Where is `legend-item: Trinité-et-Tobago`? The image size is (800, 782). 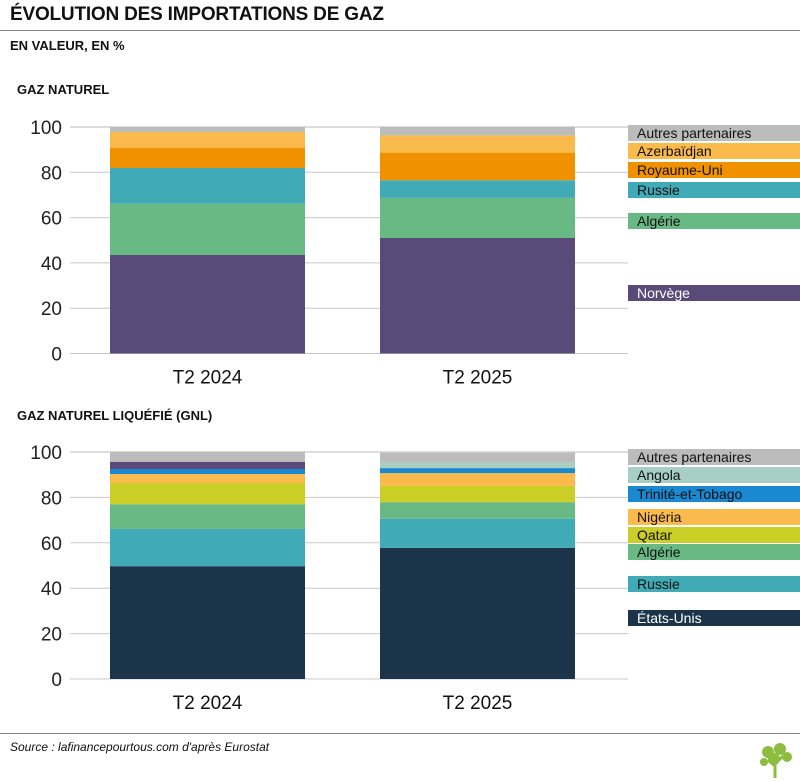
legend-item: Trinité-et-Tobago is located at coordinates (714, 494).